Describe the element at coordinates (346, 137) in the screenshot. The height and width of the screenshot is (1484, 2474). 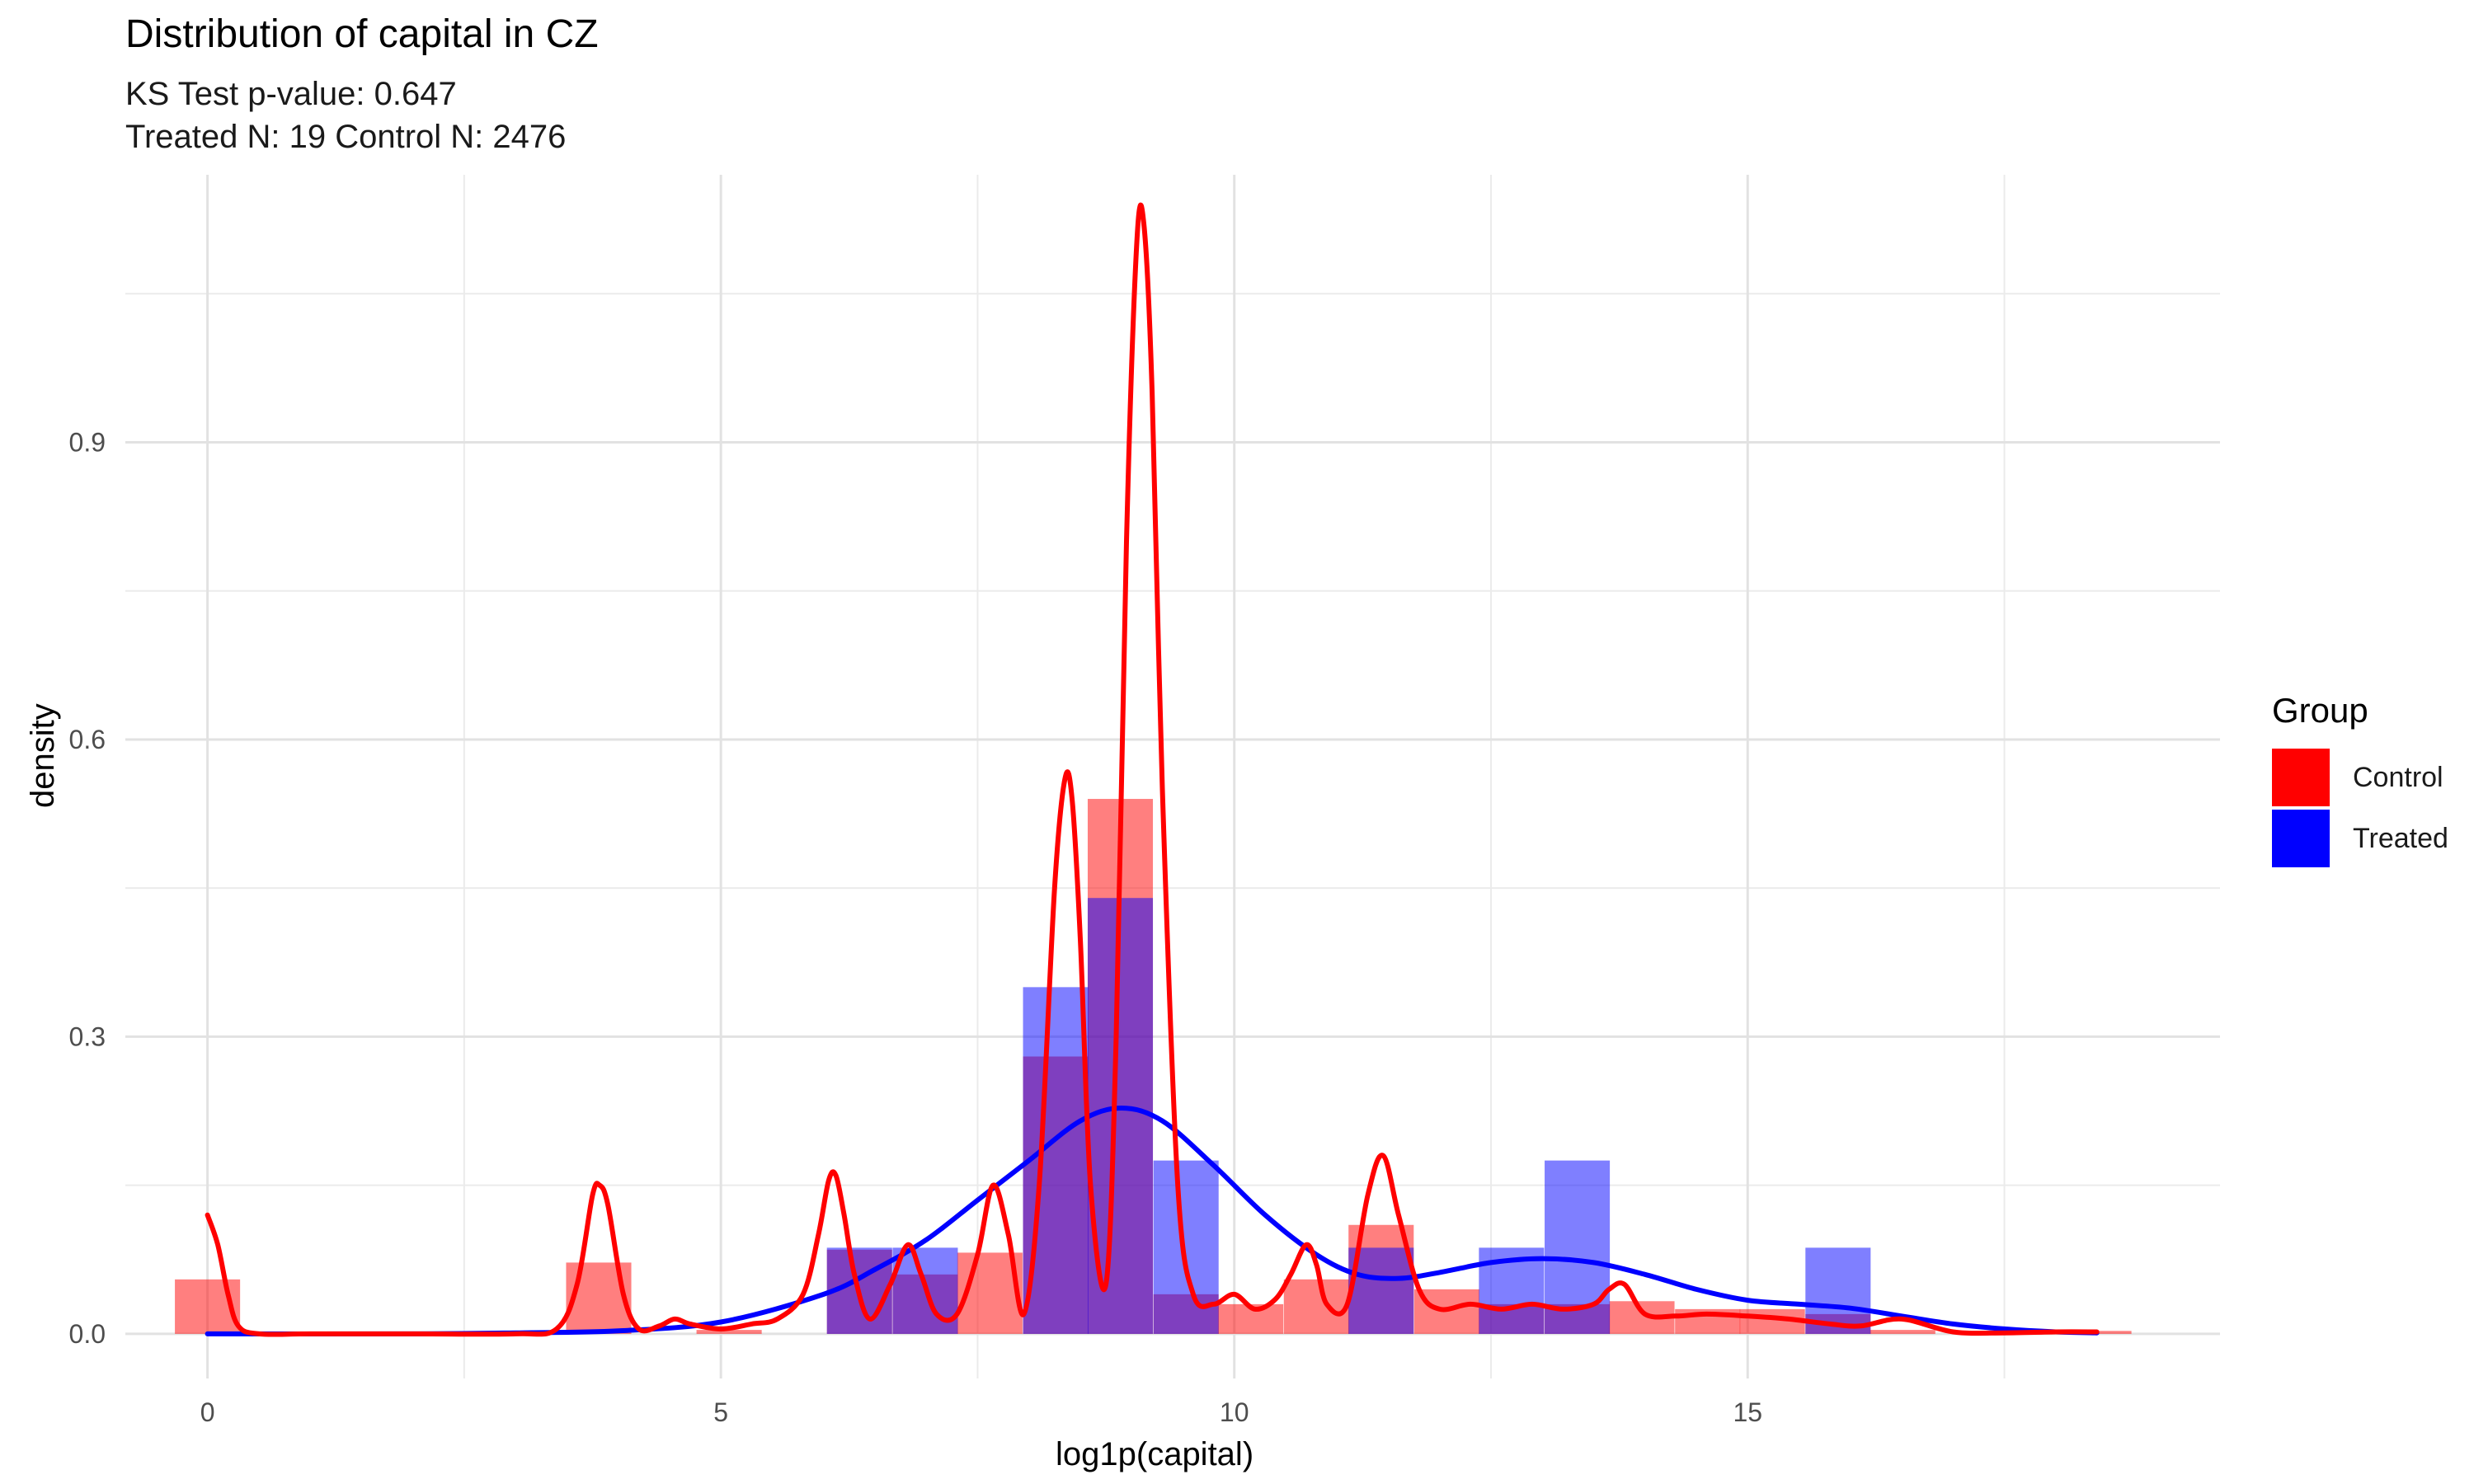
I see `chart-subtitle-line-2: Treated N: 19 Control N: 2476` at that location.